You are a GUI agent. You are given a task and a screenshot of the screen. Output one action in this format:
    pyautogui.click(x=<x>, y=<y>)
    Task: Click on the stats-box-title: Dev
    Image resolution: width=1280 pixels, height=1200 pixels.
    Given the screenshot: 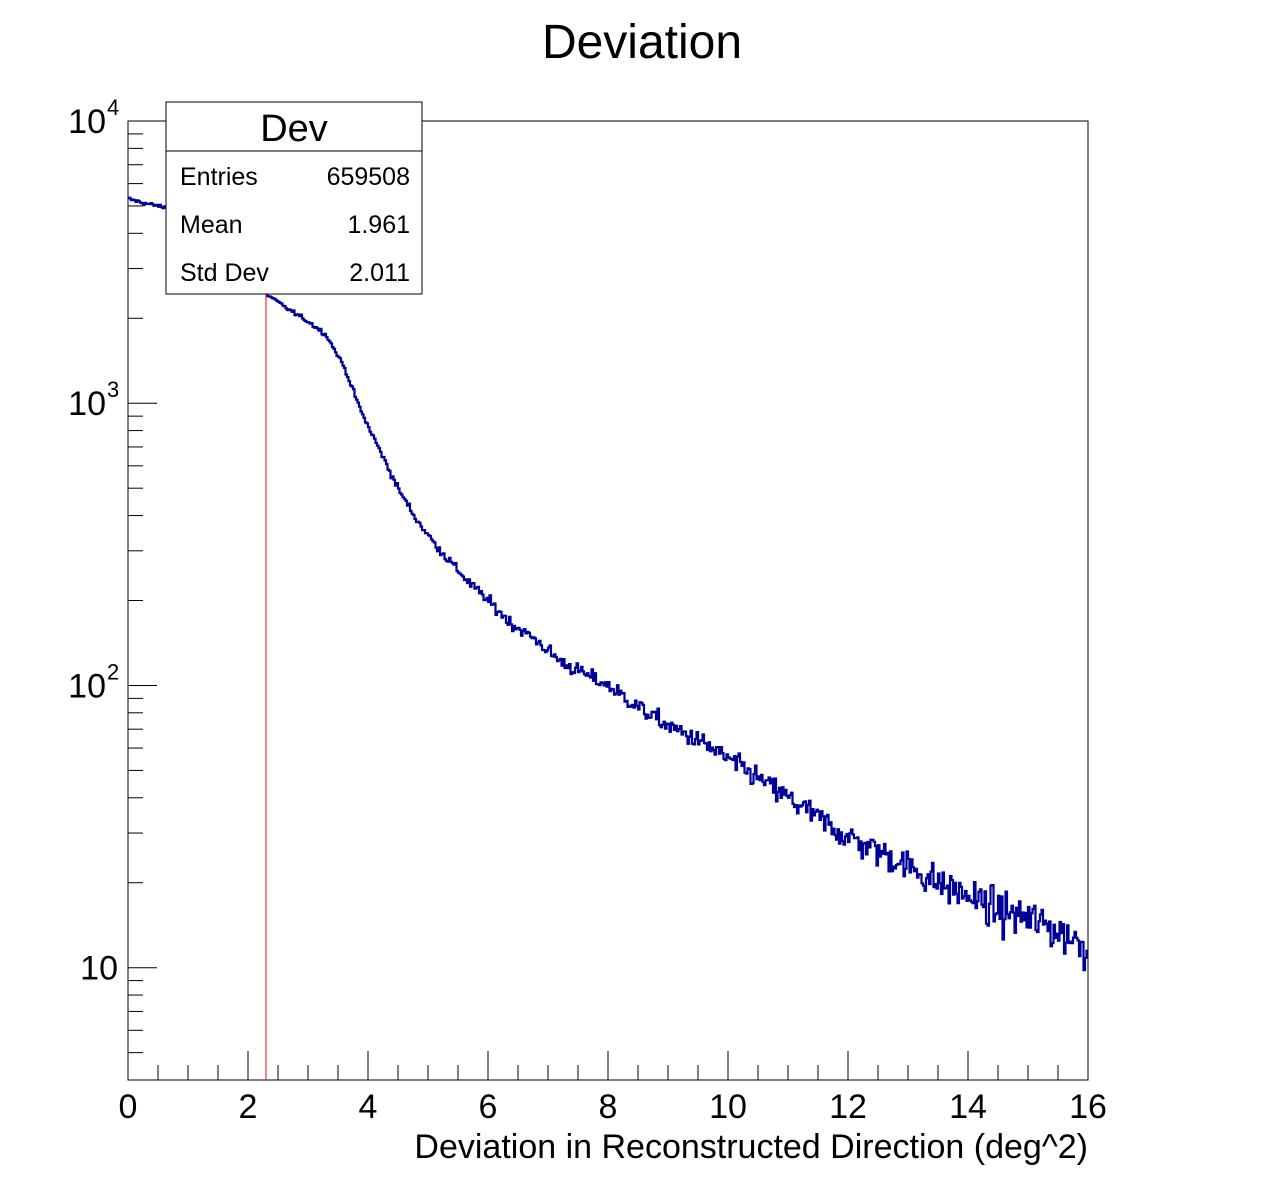 What is the action you would take?
    pyautogui.click(x=294, y=129)
    